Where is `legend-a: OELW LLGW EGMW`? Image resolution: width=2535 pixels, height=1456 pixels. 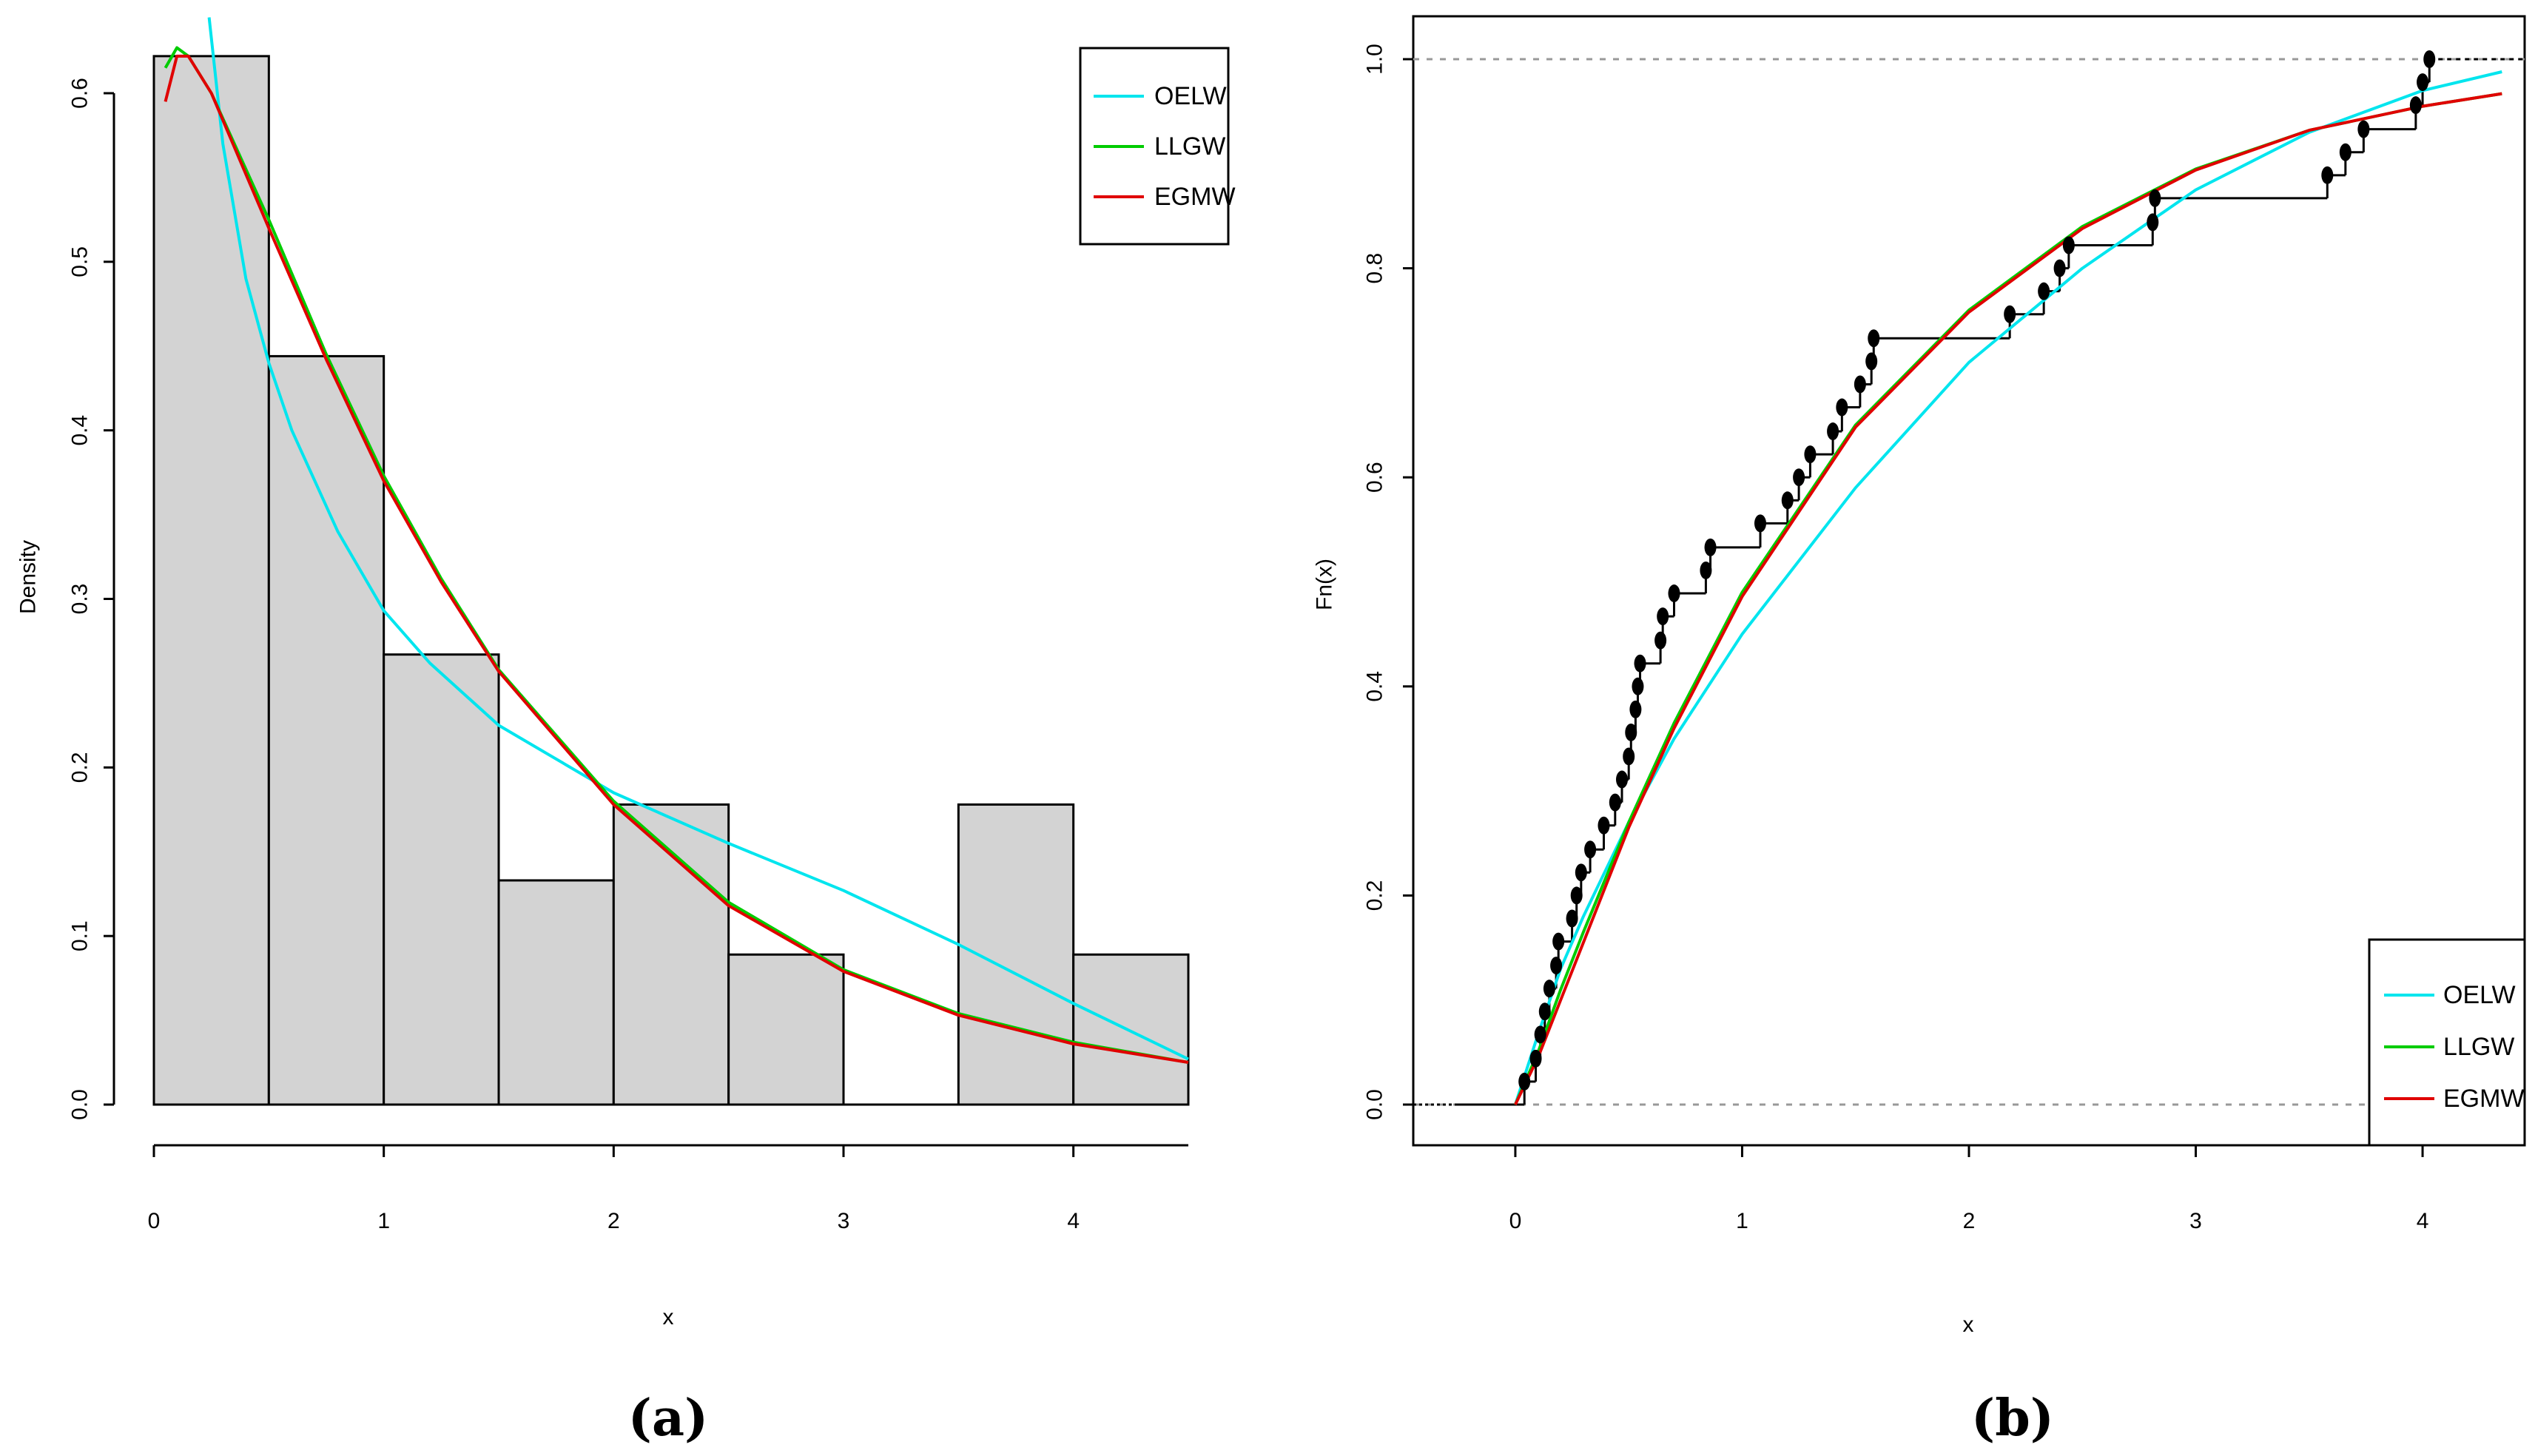
legend-a: OELW LLGW EGMW is located at coordinates (1157, 147).